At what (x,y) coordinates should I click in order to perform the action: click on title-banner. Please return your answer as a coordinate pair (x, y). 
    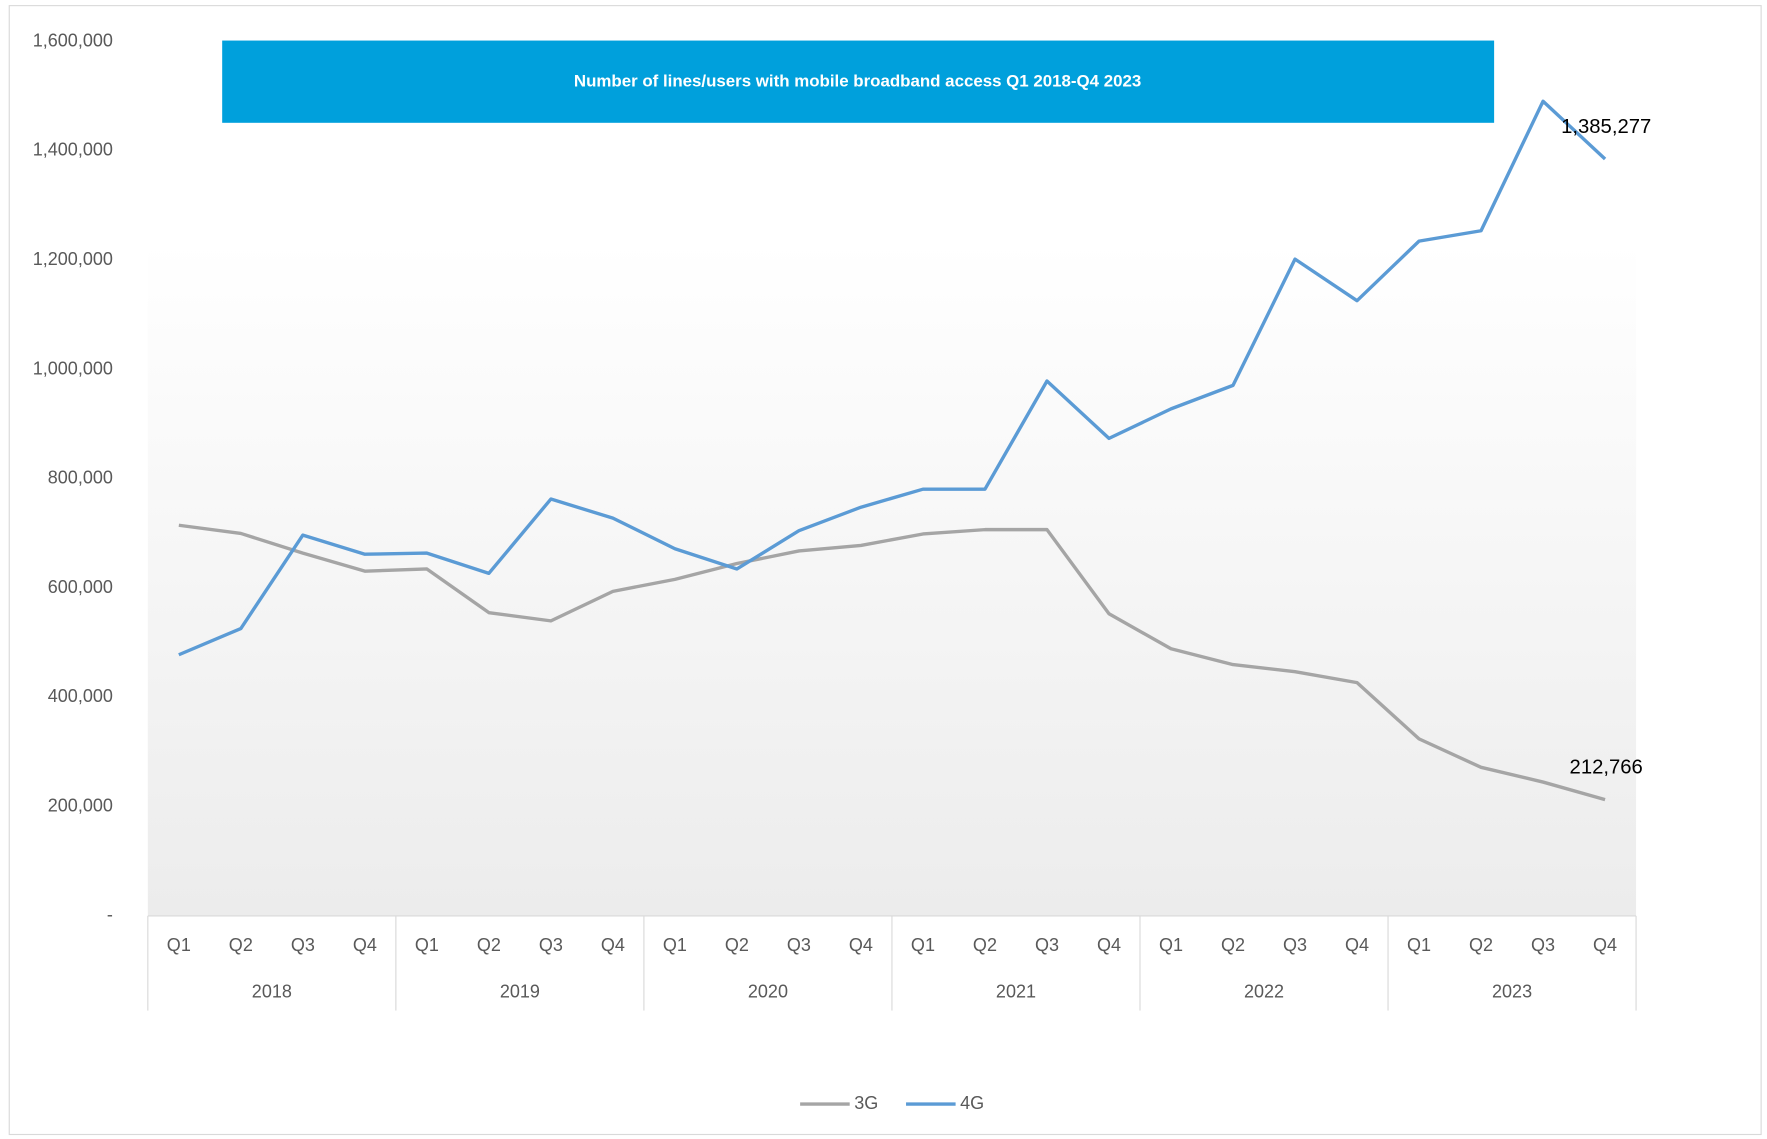
    Looking at the image, I should click on (858, 81).